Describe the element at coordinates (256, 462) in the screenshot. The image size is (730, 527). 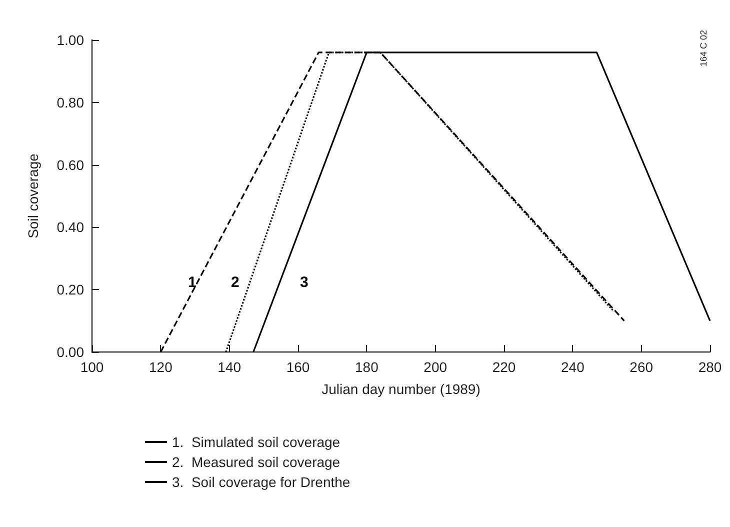
I see `legend-label: 2. Measured soil coverage` at that location.